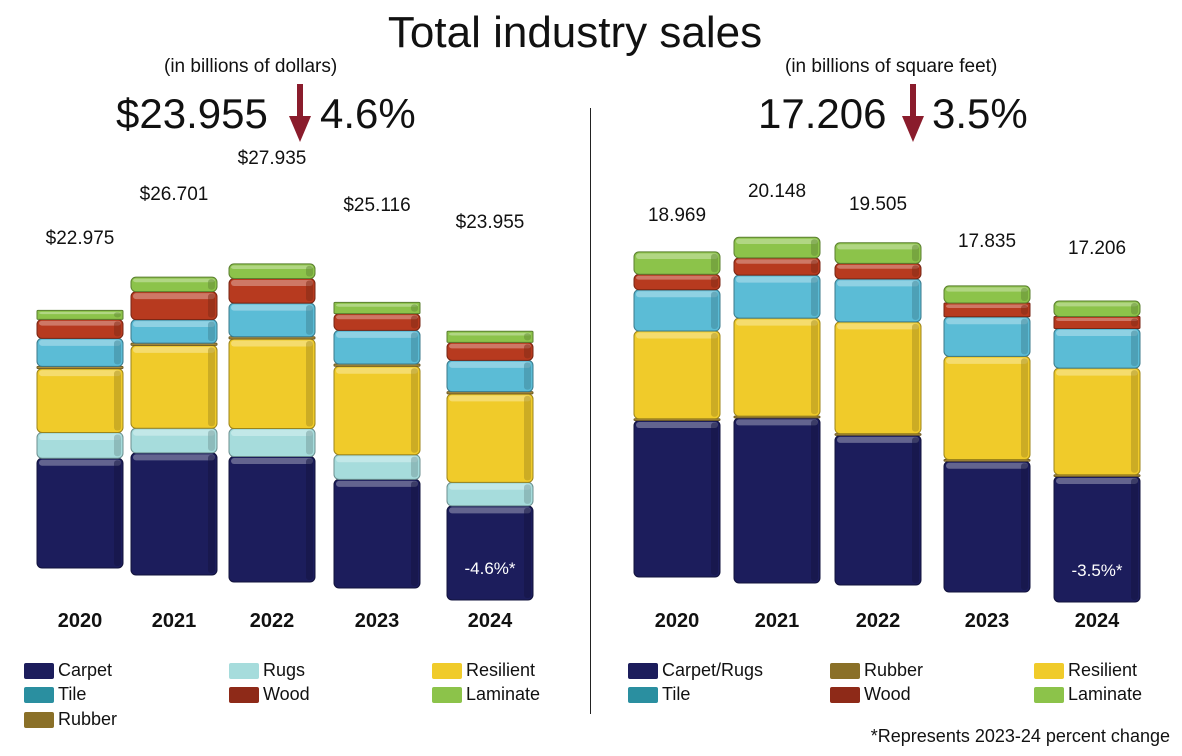  Describe the element at coordinates (490, 351) in the screenshot. I see `dollars-2024-wood-segment` at that location.